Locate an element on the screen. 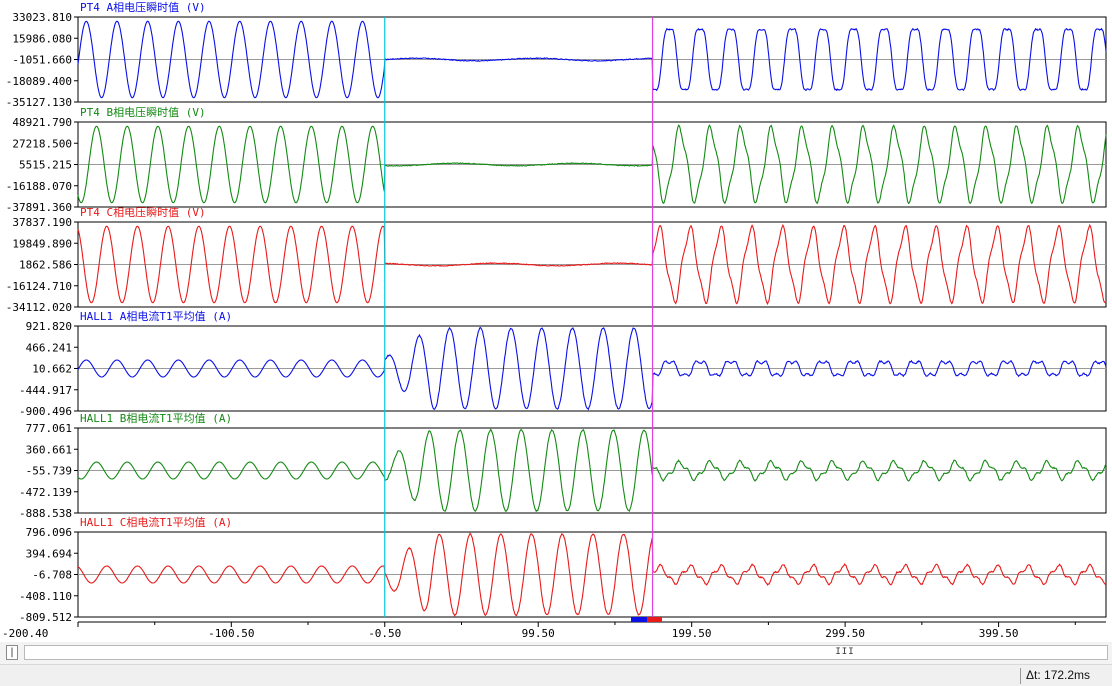  panel-1-ytick-label-1: 33023.810 is located at coordinates (42, 17).